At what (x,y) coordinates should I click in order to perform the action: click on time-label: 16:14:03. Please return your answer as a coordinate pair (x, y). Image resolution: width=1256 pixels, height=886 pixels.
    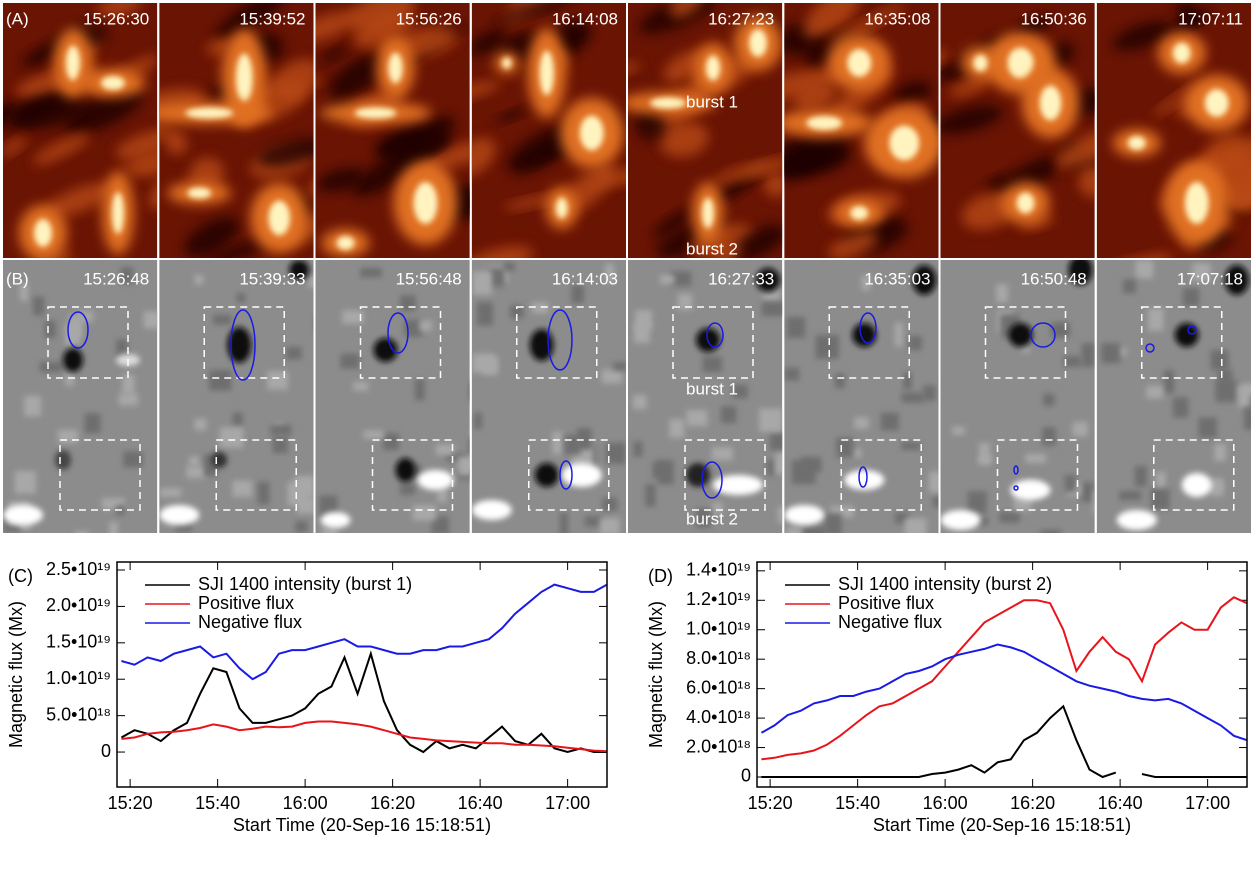
    Looking at the image, I should click on (585, 278).